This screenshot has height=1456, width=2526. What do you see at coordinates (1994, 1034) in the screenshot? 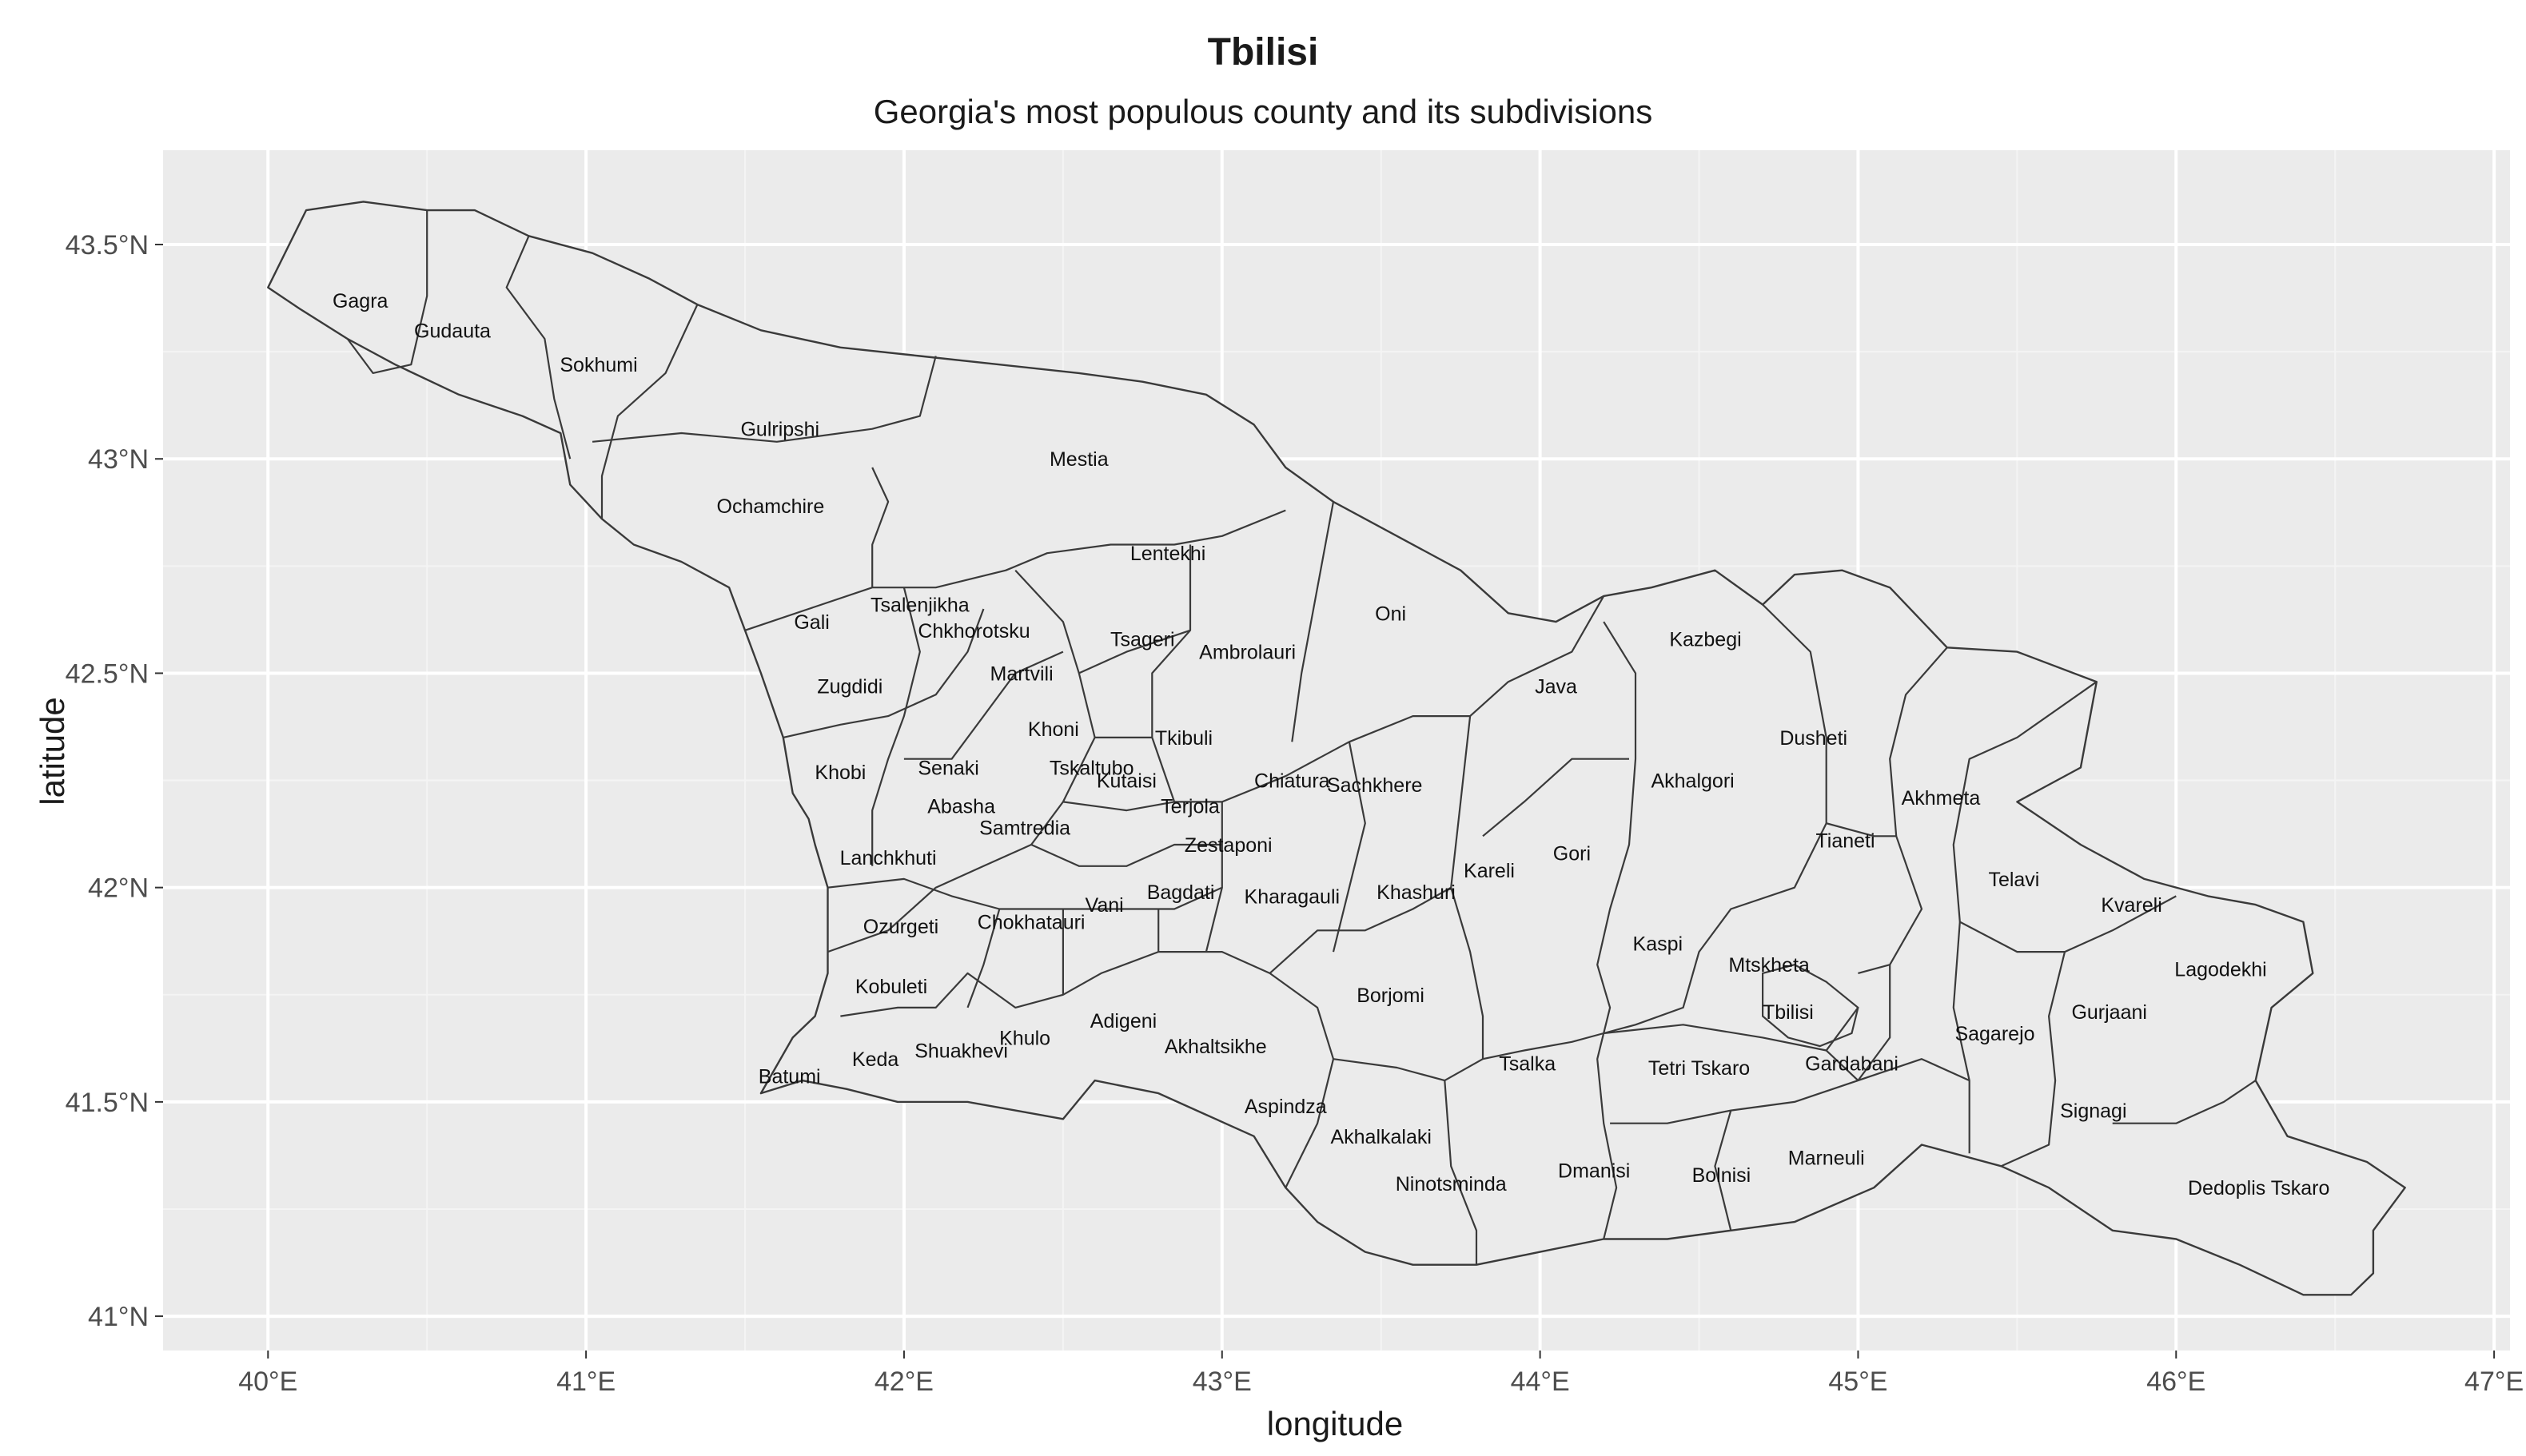
I see `district-label-sagarejo: Sagarejo` at bounding box center [1994, 1034].